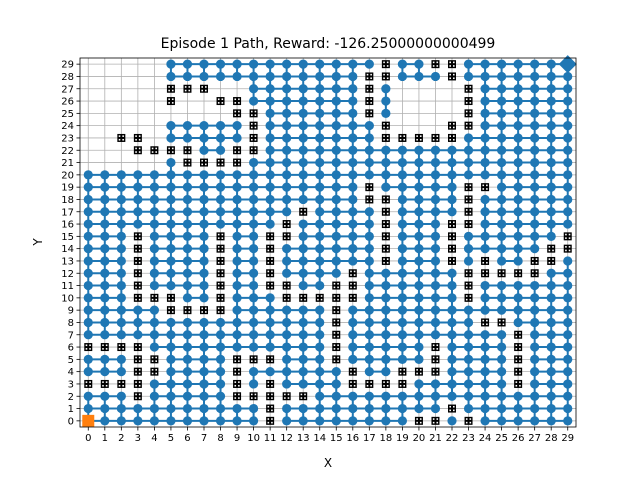  Describe the element at coordinates (38, 242) in the screenshot. I see `y-axis-label: Y` at that location.